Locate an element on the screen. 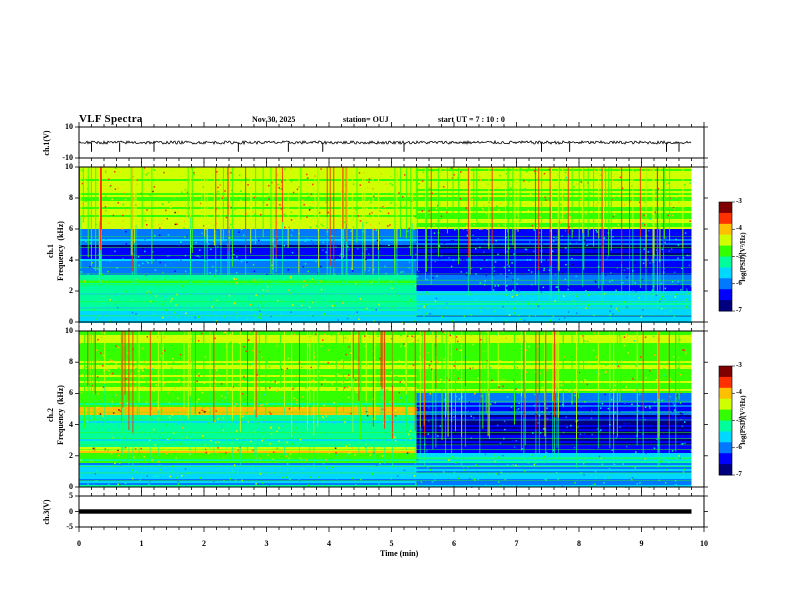  ch1-spectrogram-no-data is located at coordinates (697, 244).